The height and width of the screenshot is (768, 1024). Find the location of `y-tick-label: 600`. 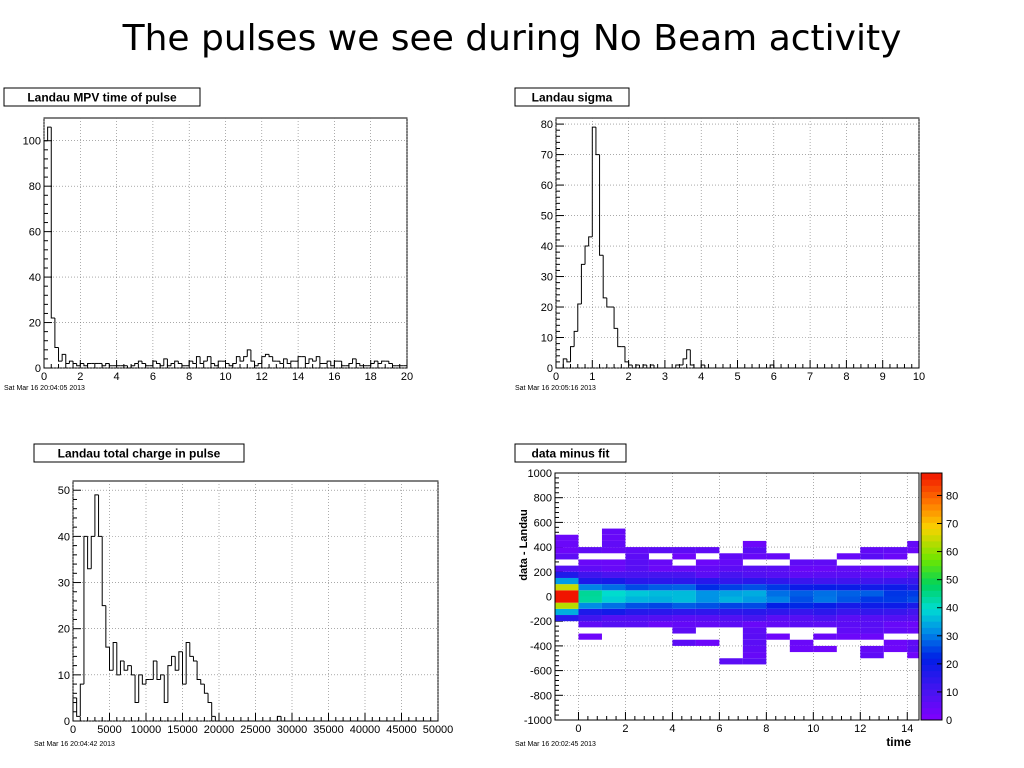

y-tick-label: 600 is located at coordinates (543, 523).